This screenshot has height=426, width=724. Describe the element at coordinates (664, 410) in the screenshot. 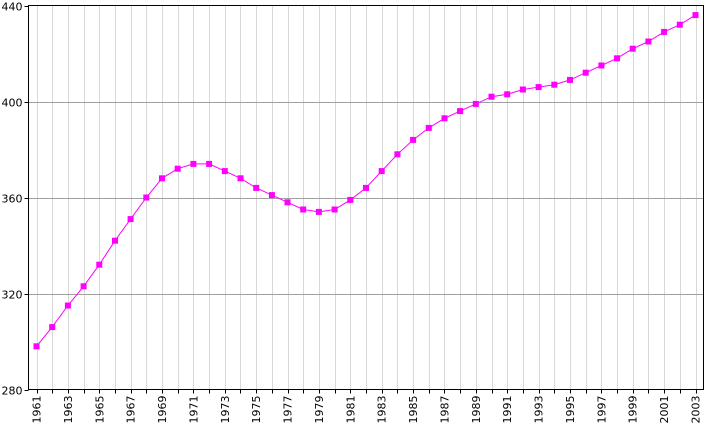

I see `x-tick-label: 2001` at that location.